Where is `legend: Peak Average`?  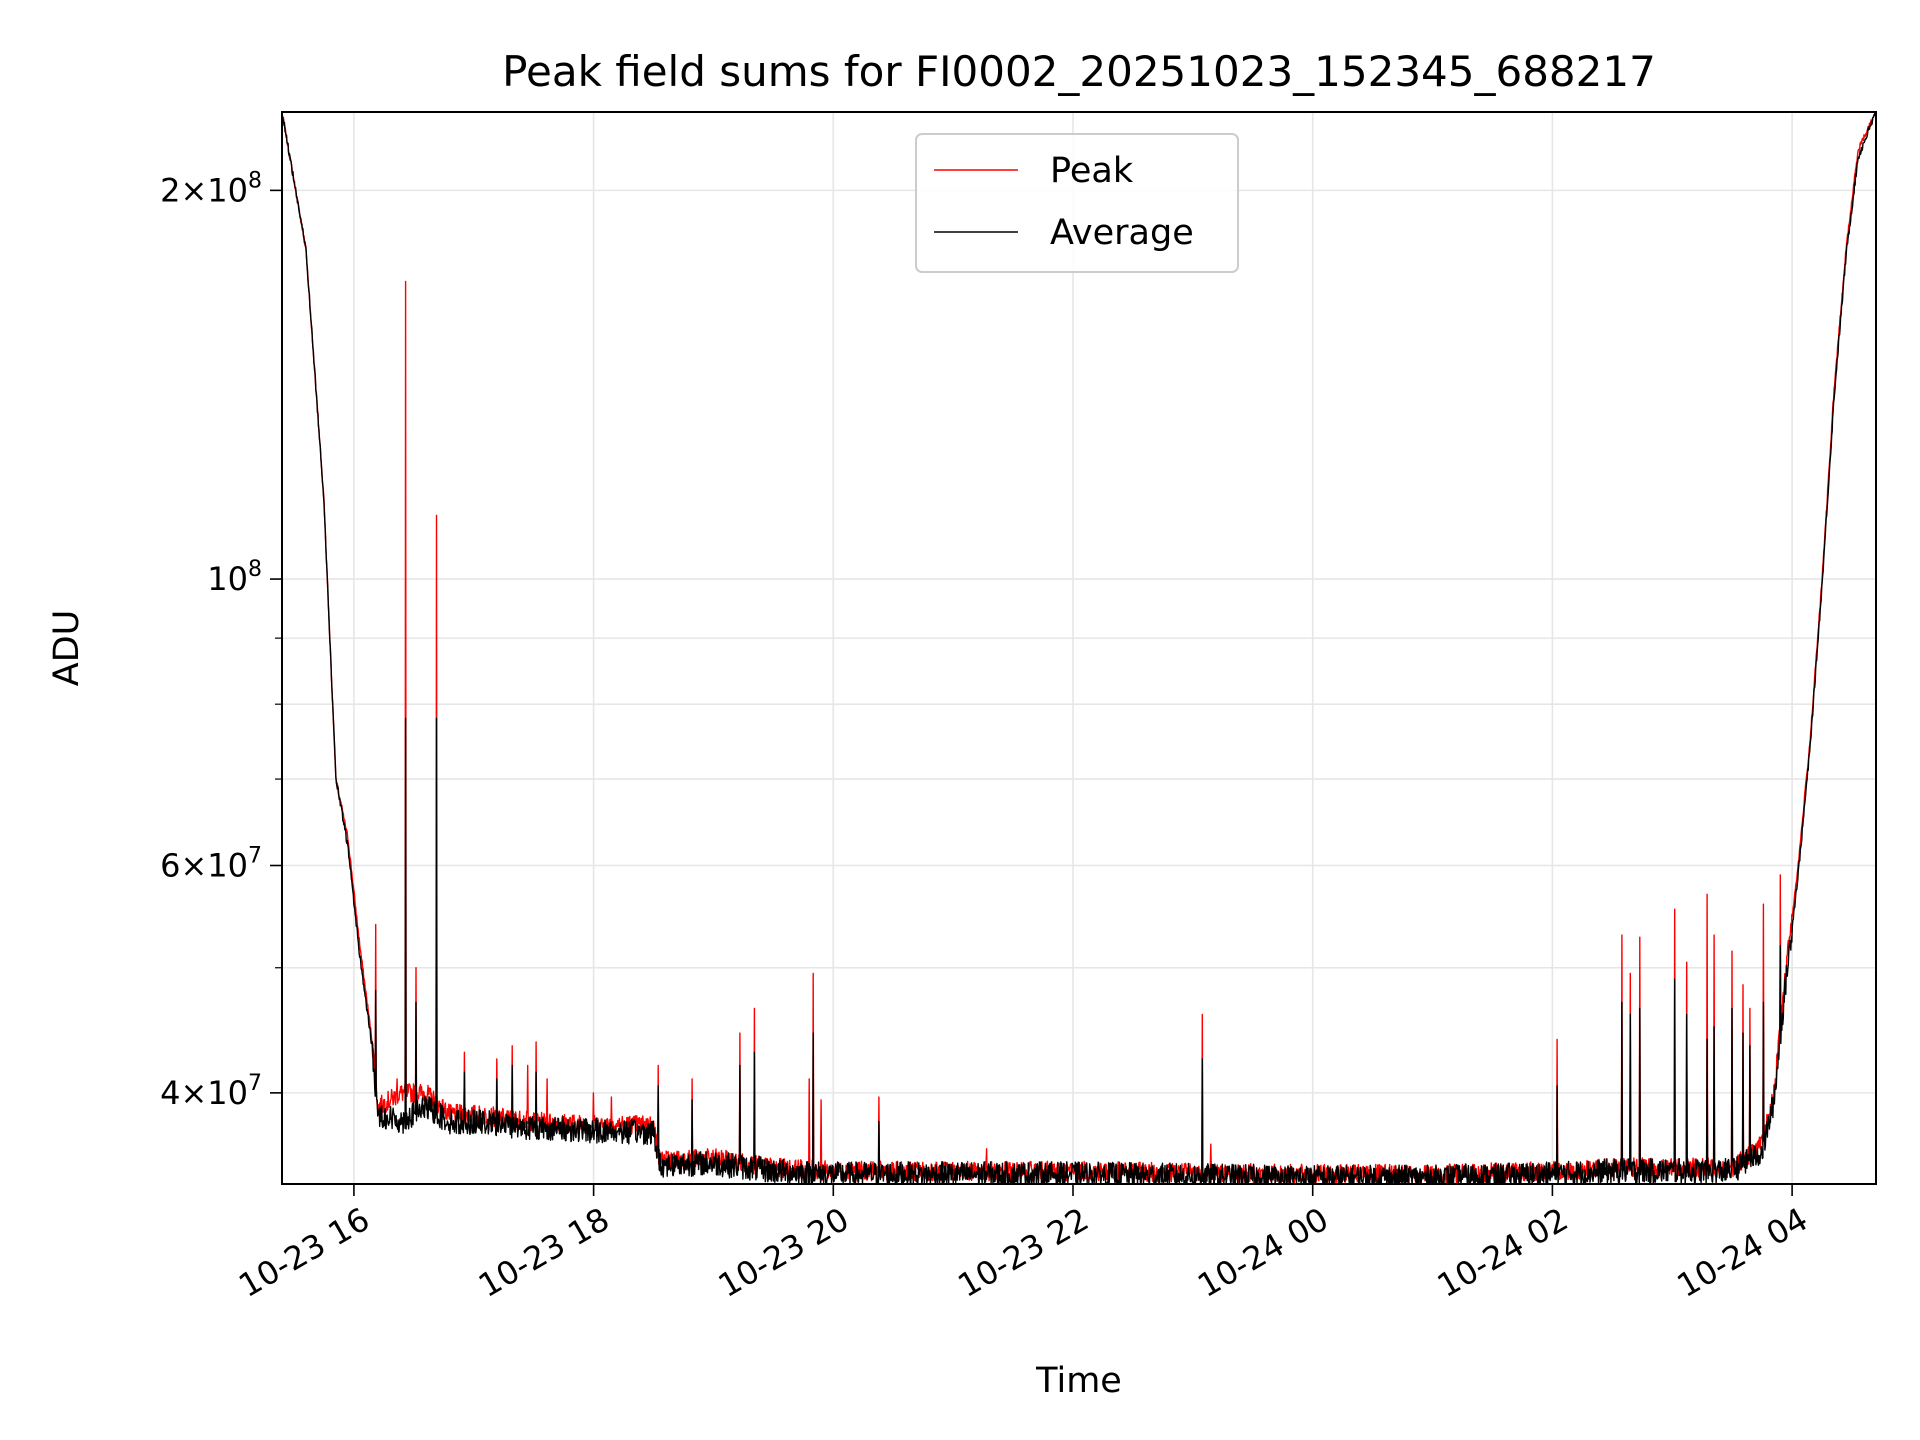 legend: Peak Average is located at coordinates (1077, 203).